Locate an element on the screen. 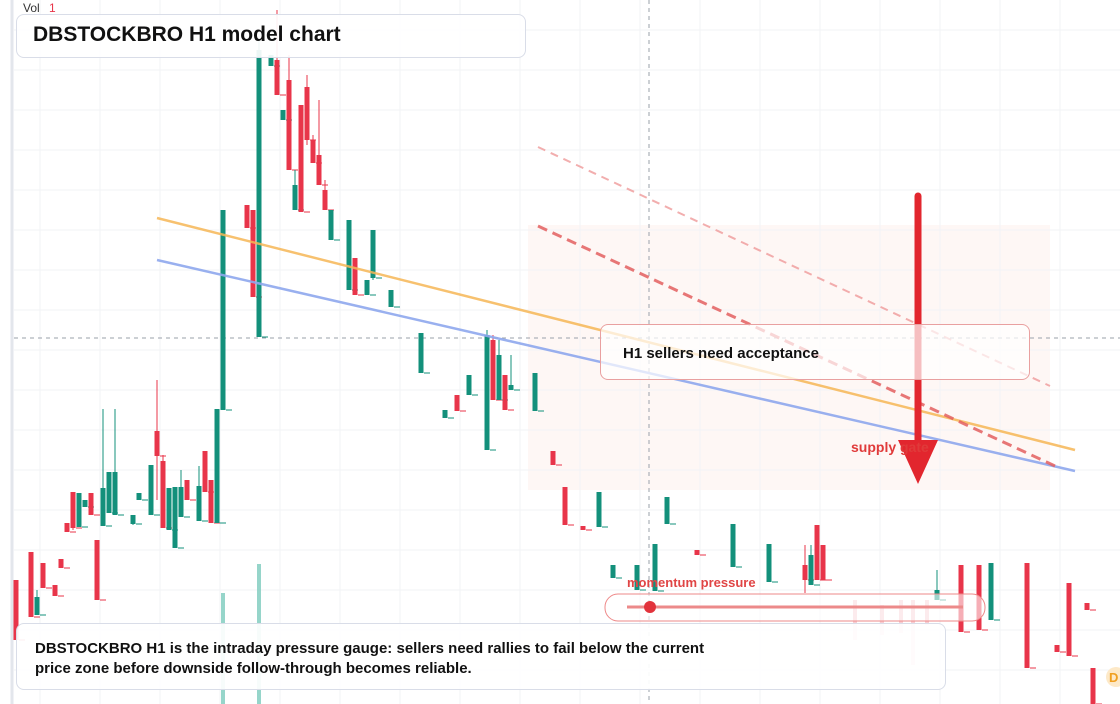  title-box: DBSTOCKBRO H1 model chart is located at coordinates (271, 36).